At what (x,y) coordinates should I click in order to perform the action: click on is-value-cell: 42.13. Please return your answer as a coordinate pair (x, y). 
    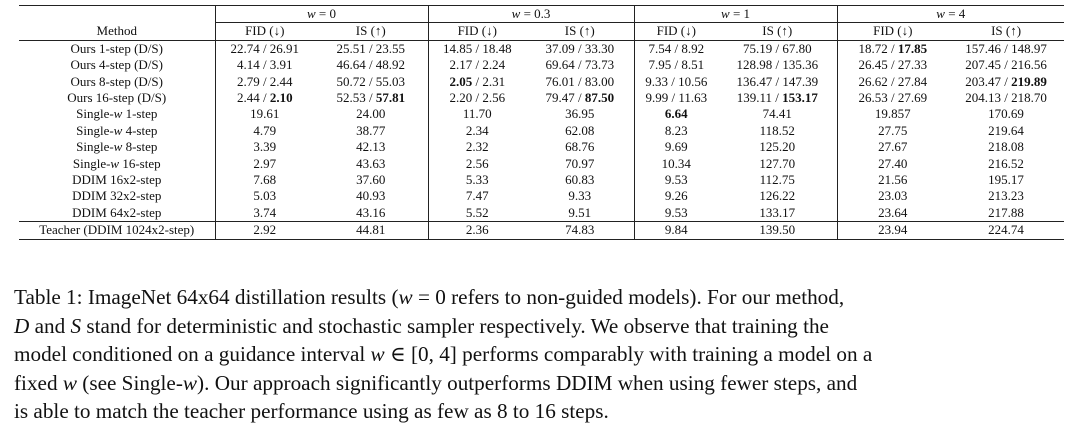
    Looking at the image, I should click on (371, 147).